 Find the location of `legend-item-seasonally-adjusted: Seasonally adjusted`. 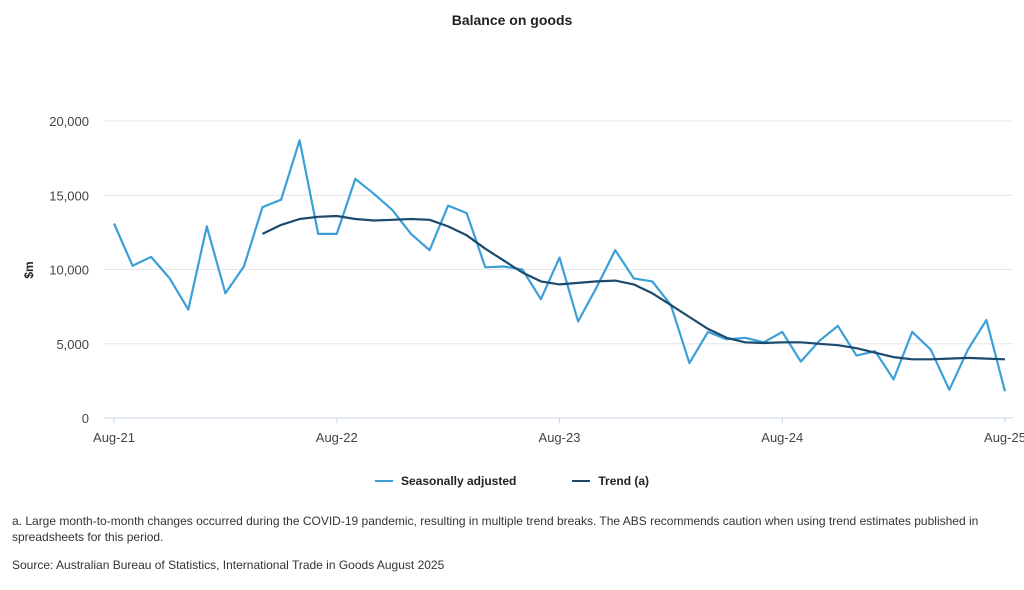

legend-item-seasonally-adjusted: Seasonally adjusted is located at coordinates (445, 481).